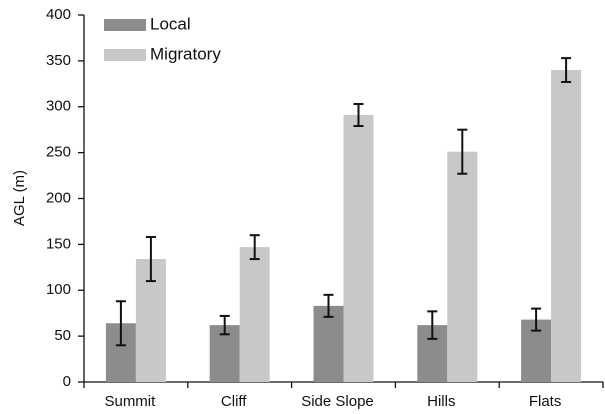 This screenshot has height=414, width=605. What do you see at coordinates (58, 289) in the screenshot?
I see `y-tick-label: 100` at bounding box center [58, 289].